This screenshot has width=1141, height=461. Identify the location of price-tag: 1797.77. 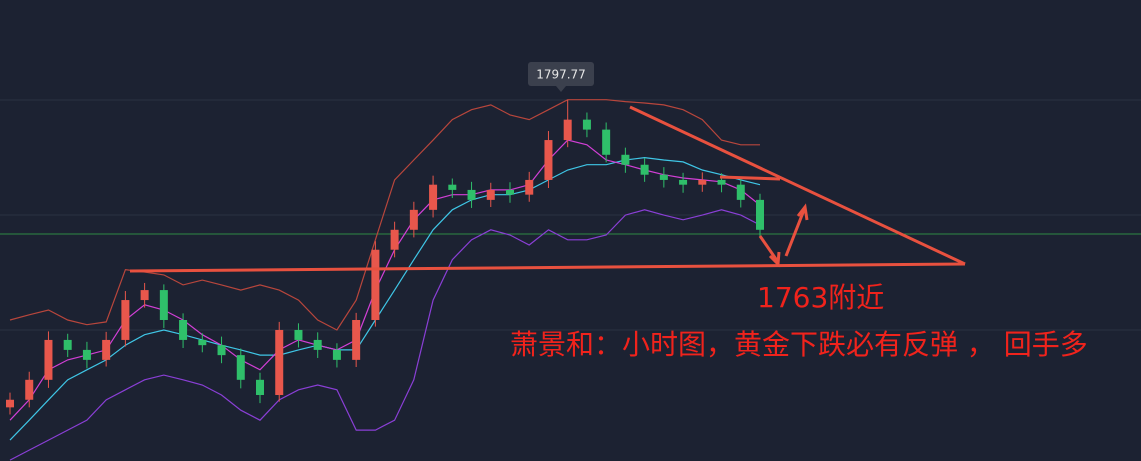
(561, 77).